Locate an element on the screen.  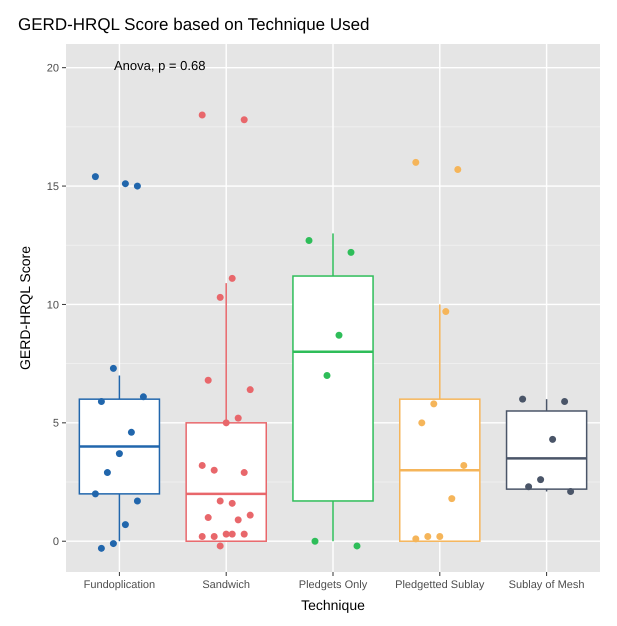
y-tick-label: 20 is located at coordinates (52, 68).